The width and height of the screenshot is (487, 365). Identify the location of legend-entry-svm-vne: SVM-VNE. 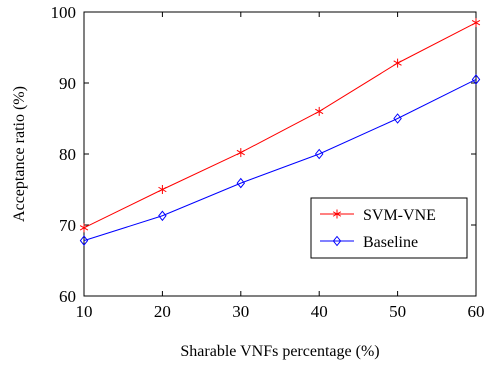
(378, 215).